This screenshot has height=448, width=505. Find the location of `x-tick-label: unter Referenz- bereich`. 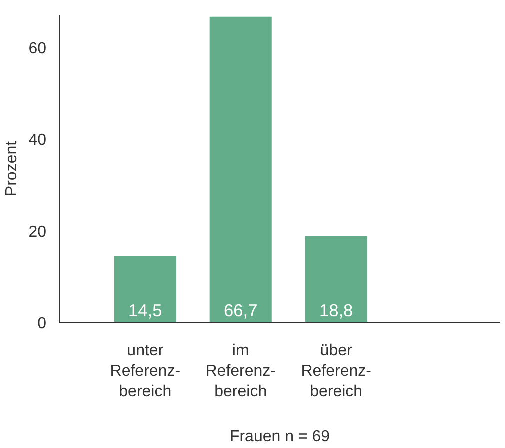

x-tick-label: unter Referenz- bereich is located at coordinates (145, 371).